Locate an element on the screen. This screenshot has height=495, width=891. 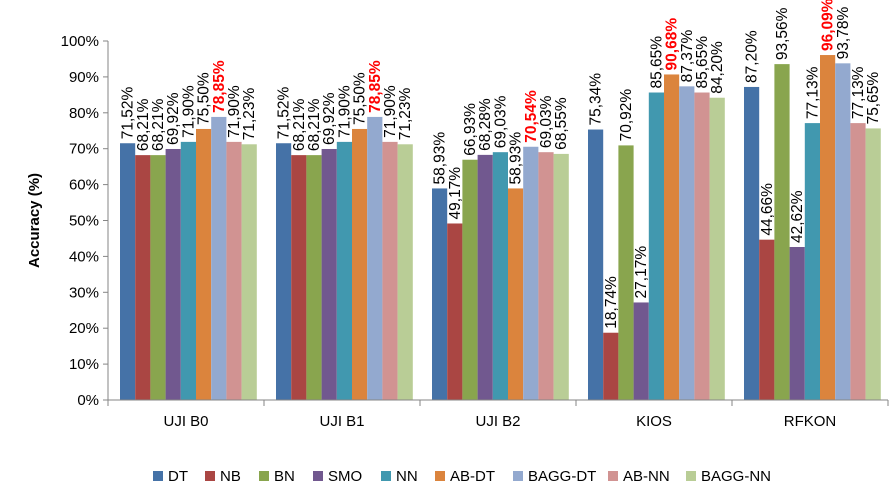
y-tick-label: 50% is located at coordinates (84, 221).